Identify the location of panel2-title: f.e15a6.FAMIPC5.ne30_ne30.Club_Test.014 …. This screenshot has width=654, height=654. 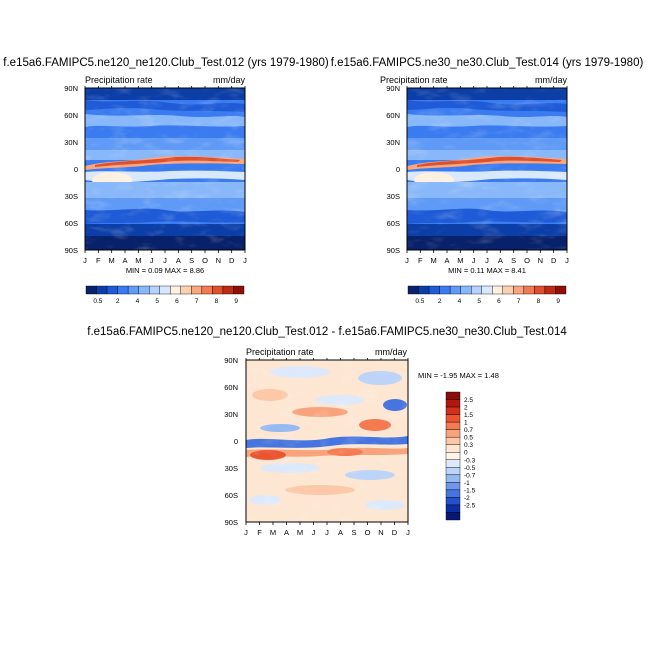
(487, 63).